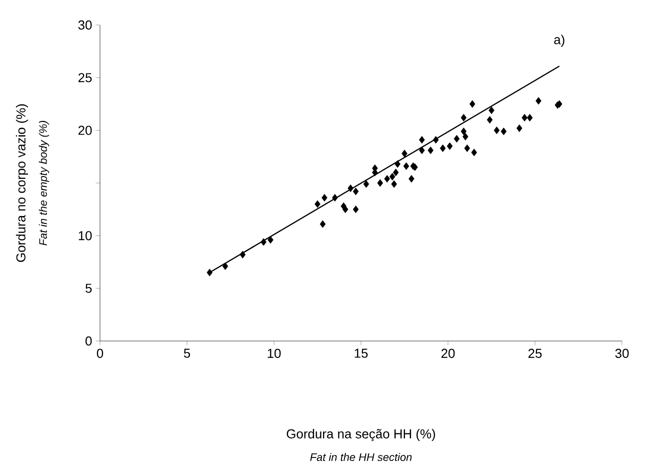  Describe the element at coordinates (85, 25) in the screenshot. I see `y-tick-label: 30` at that location.